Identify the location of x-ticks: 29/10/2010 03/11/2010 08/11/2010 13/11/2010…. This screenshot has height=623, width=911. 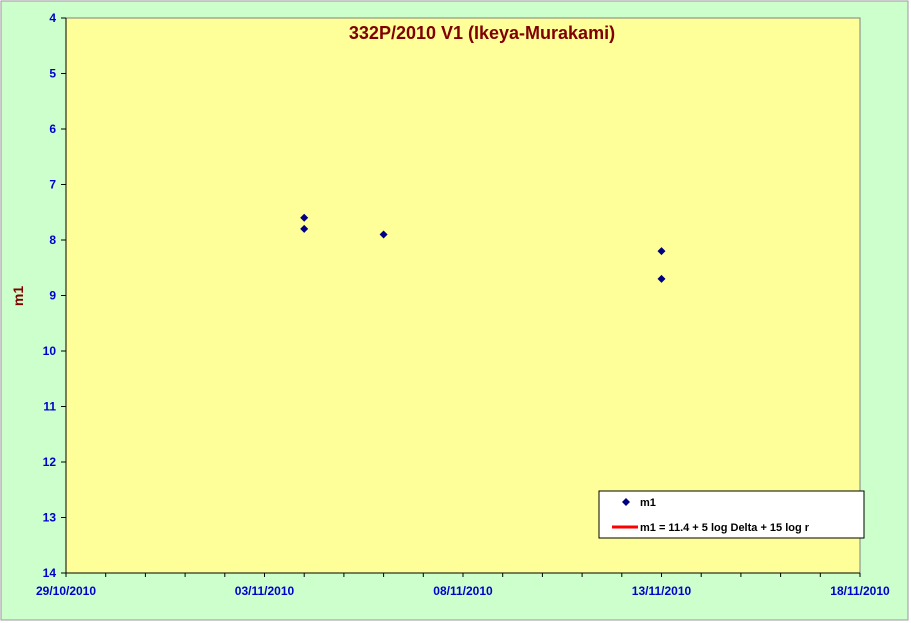
(463, 585).